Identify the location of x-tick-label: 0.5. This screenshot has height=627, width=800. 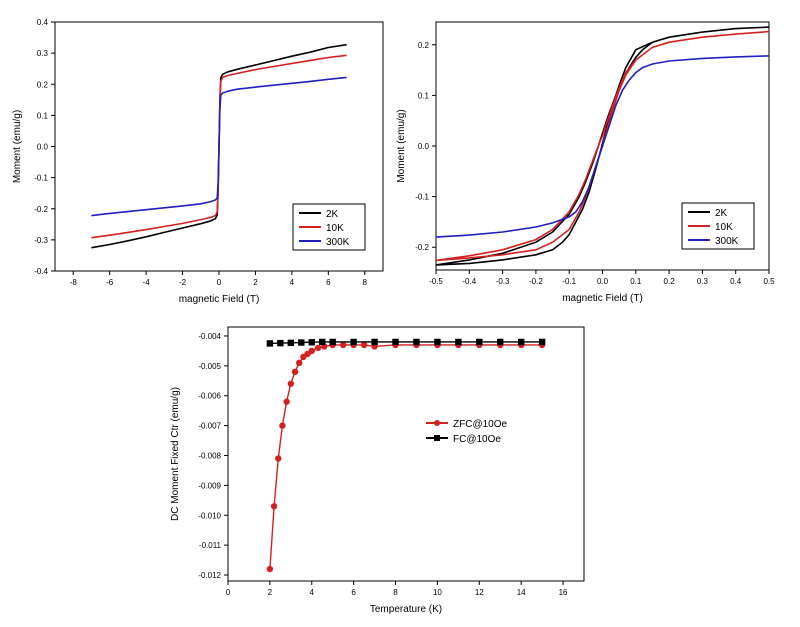
(769, 281).